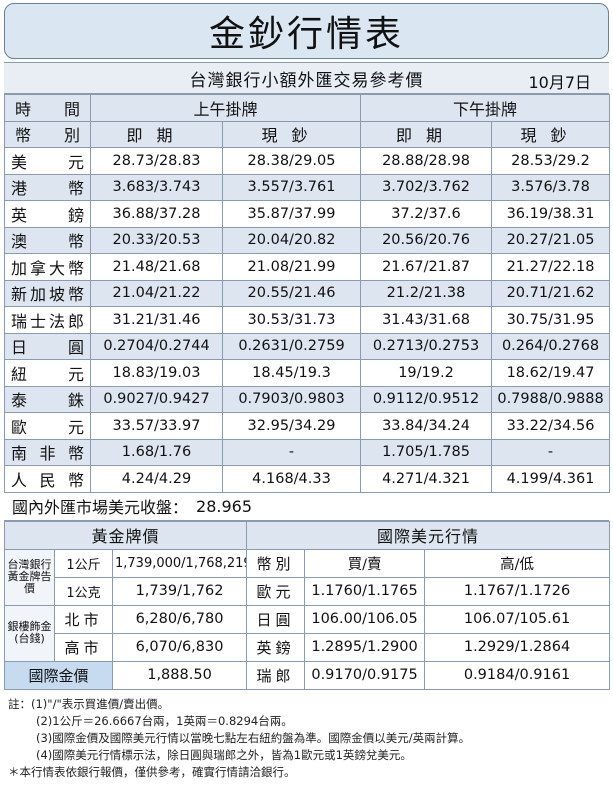 This screenshot has width=613, height=800. I want to click on intl-currency-3: 瑞郎, so click(276, 675).